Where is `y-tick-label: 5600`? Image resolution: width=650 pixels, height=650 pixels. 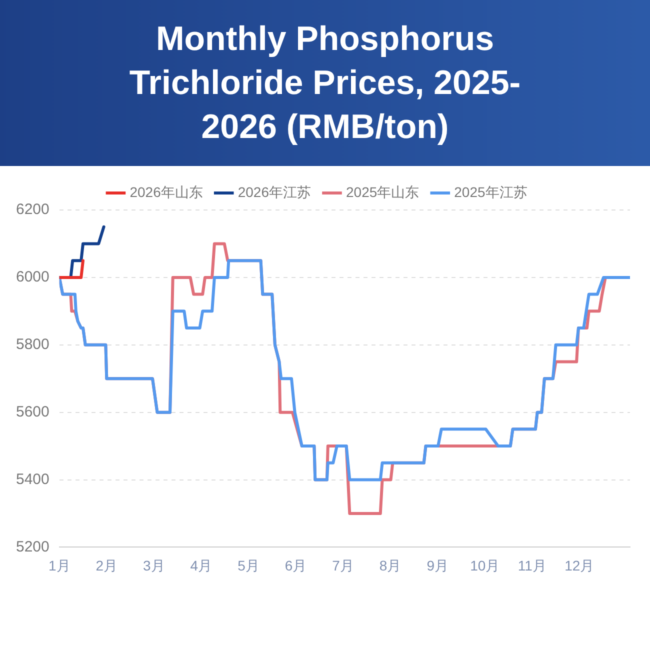 y-tick-label: 5600 is located at coordinates (33, 411).